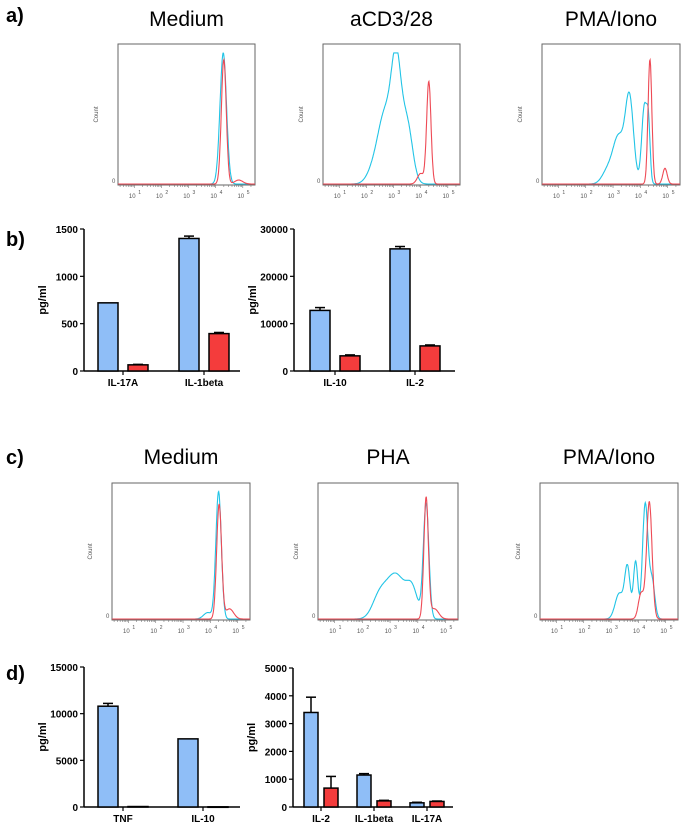 The height and width of the screenshot is (829, 690). Describe the element at coordinates (15, 240) in the screenshot. I see `panel-label-b: b)` at that location.